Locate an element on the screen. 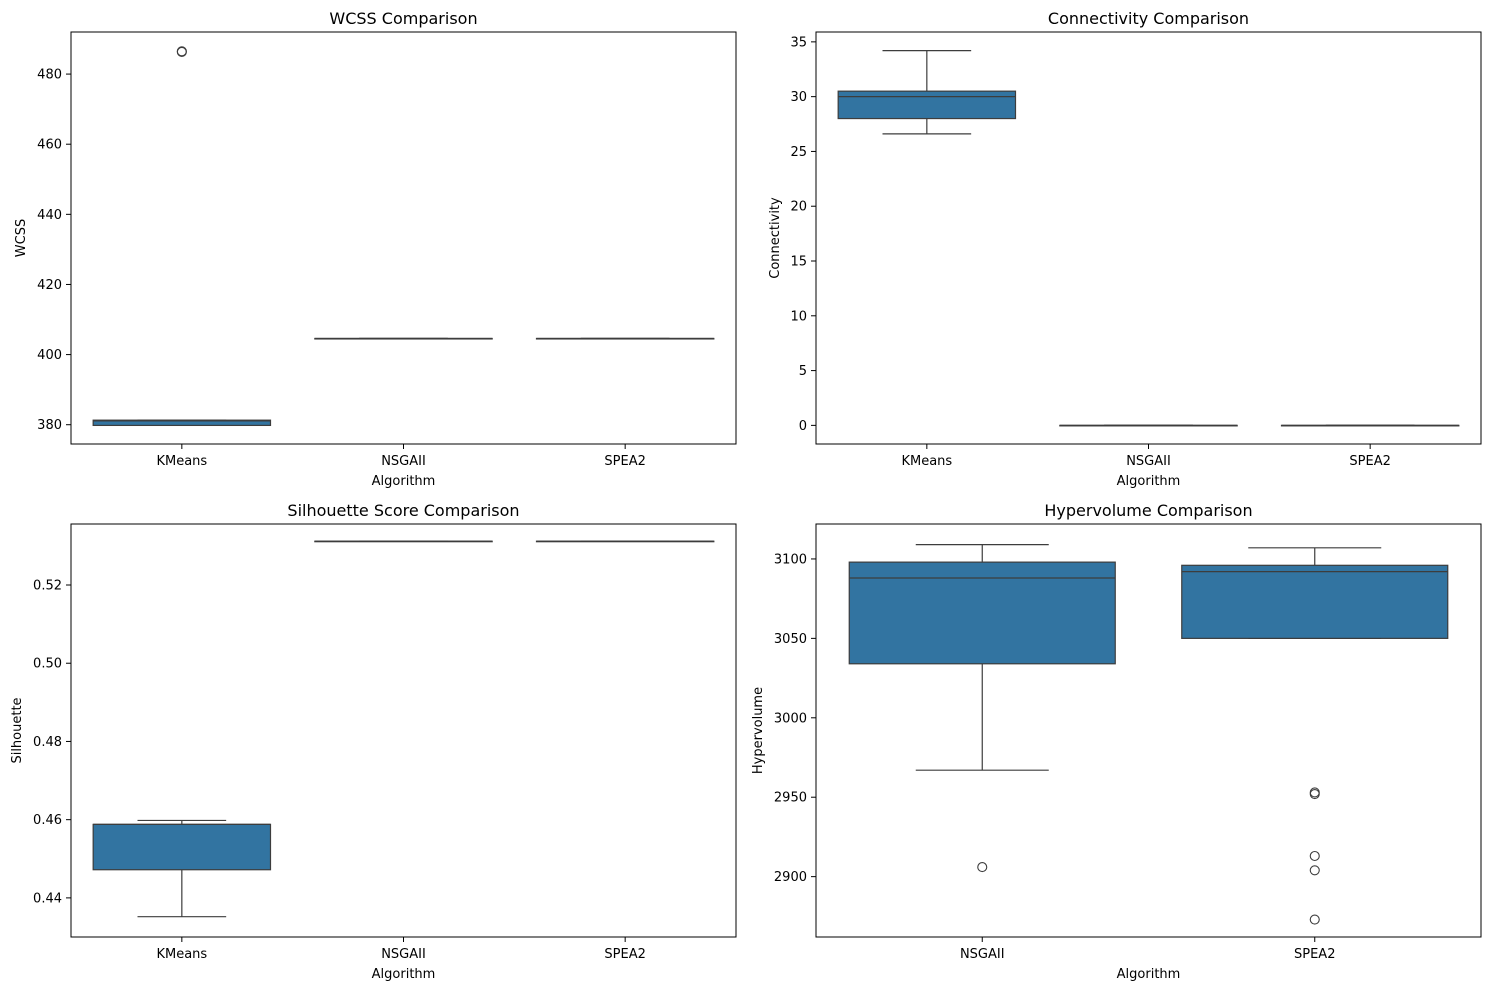 This screenshot has height=990, width=1489. y-tick-label: 400 is located at coordinates (49, 355).